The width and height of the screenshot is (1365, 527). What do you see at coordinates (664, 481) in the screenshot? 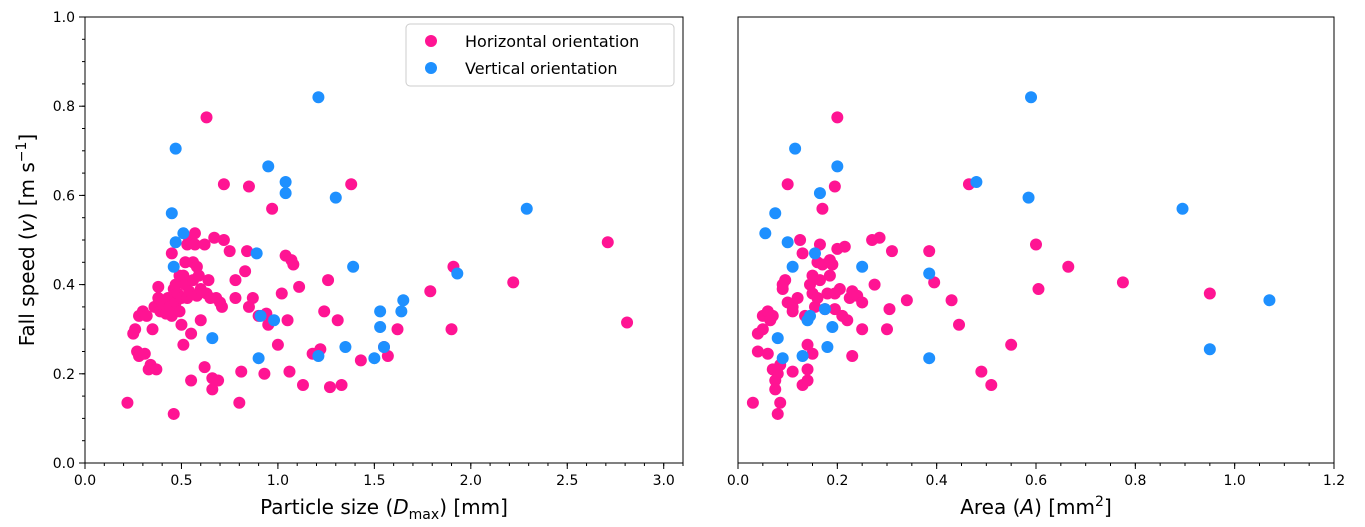
I see `x-tick-label: 3.0` at bounding box center [664, 481].